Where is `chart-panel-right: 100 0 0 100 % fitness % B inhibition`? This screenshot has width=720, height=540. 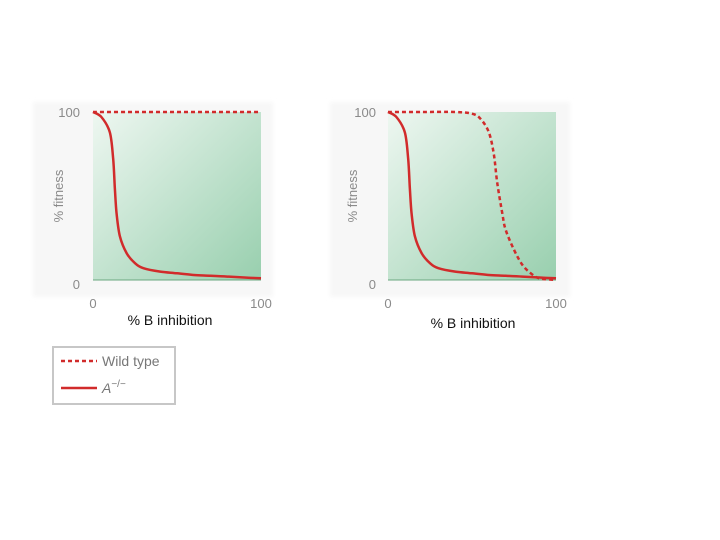 chart-panel-right: 100 0 0 100 % fitness % B inhibition is located at coordinates (450, 216).